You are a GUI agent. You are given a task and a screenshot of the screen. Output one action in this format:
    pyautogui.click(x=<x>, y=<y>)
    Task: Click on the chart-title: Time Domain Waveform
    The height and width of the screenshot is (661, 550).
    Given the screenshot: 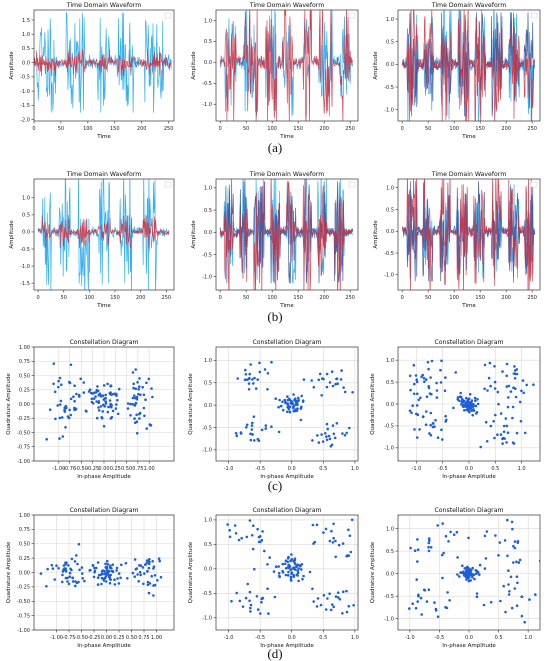 What is the action you would take?
    pyautogui.click(x=469, y=174)
    